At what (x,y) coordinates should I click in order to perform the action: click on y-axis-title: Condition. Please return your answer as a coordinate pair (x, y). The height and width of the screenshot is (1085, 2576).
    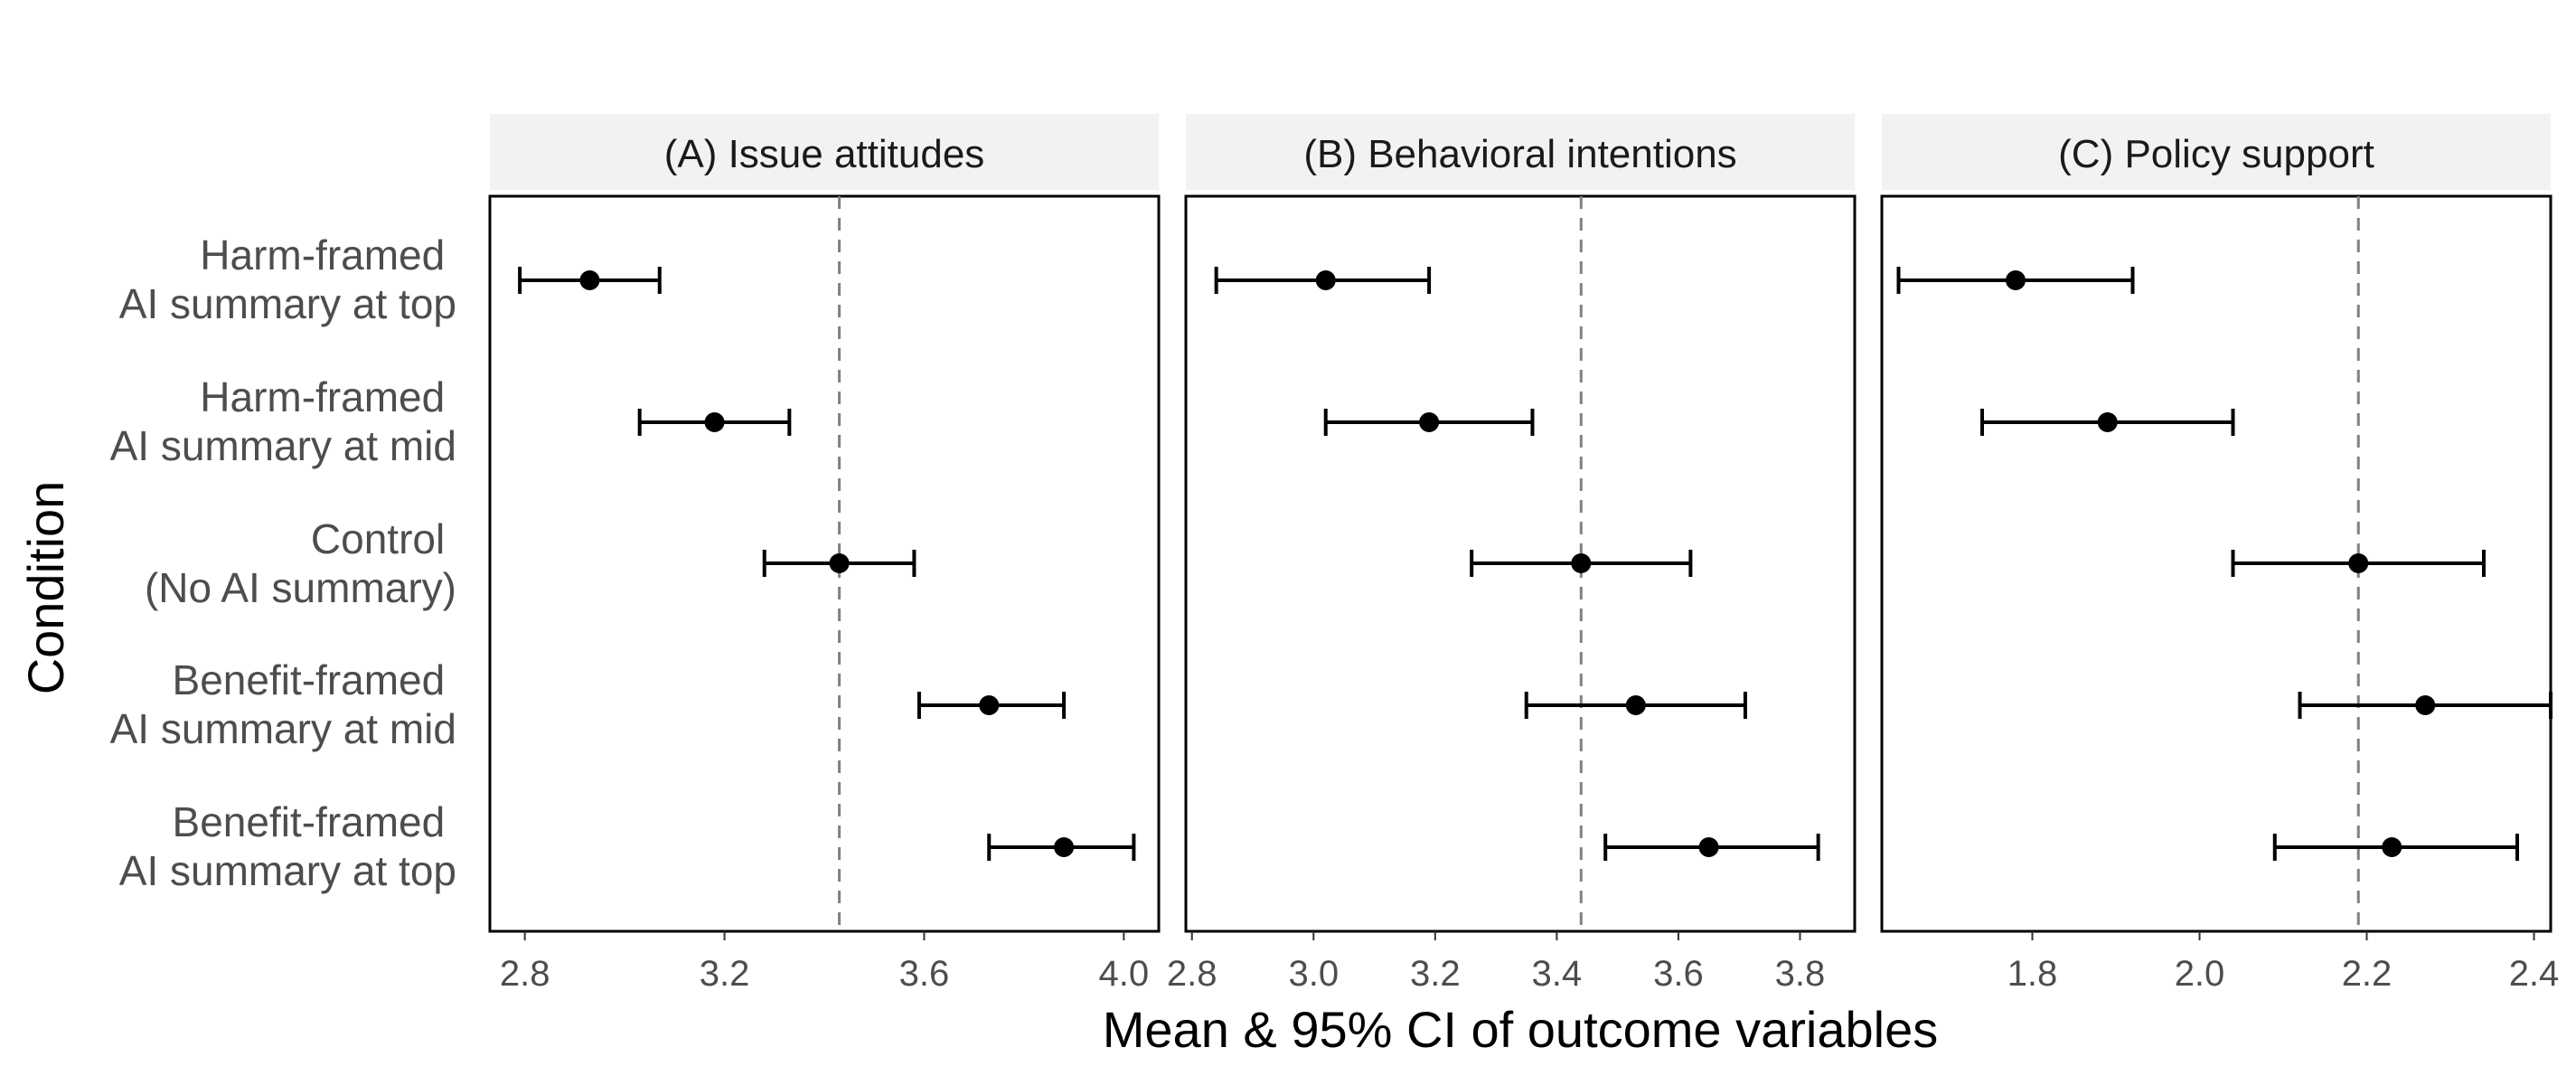
    Looking at the image, I should click on (46, 588).